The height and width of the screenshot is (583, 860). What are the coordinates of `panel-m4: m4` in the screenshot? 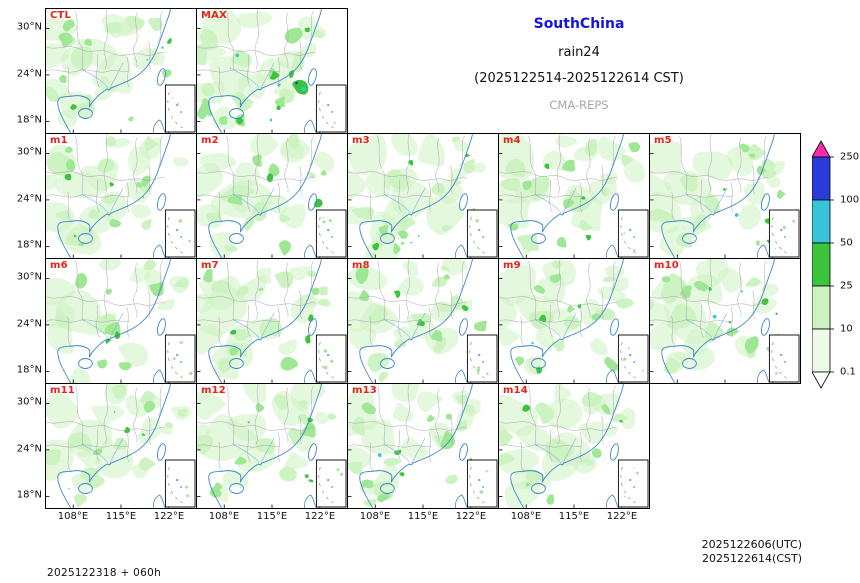 It's located at (567, 194).